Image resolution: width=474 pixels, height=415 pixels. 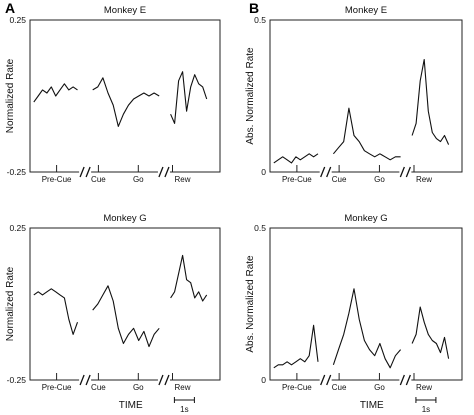 What do you see at coordinates (138, 387) in the screenshot?
I see `p2-x-tick-label: Go` at bounding box center [138, 387].